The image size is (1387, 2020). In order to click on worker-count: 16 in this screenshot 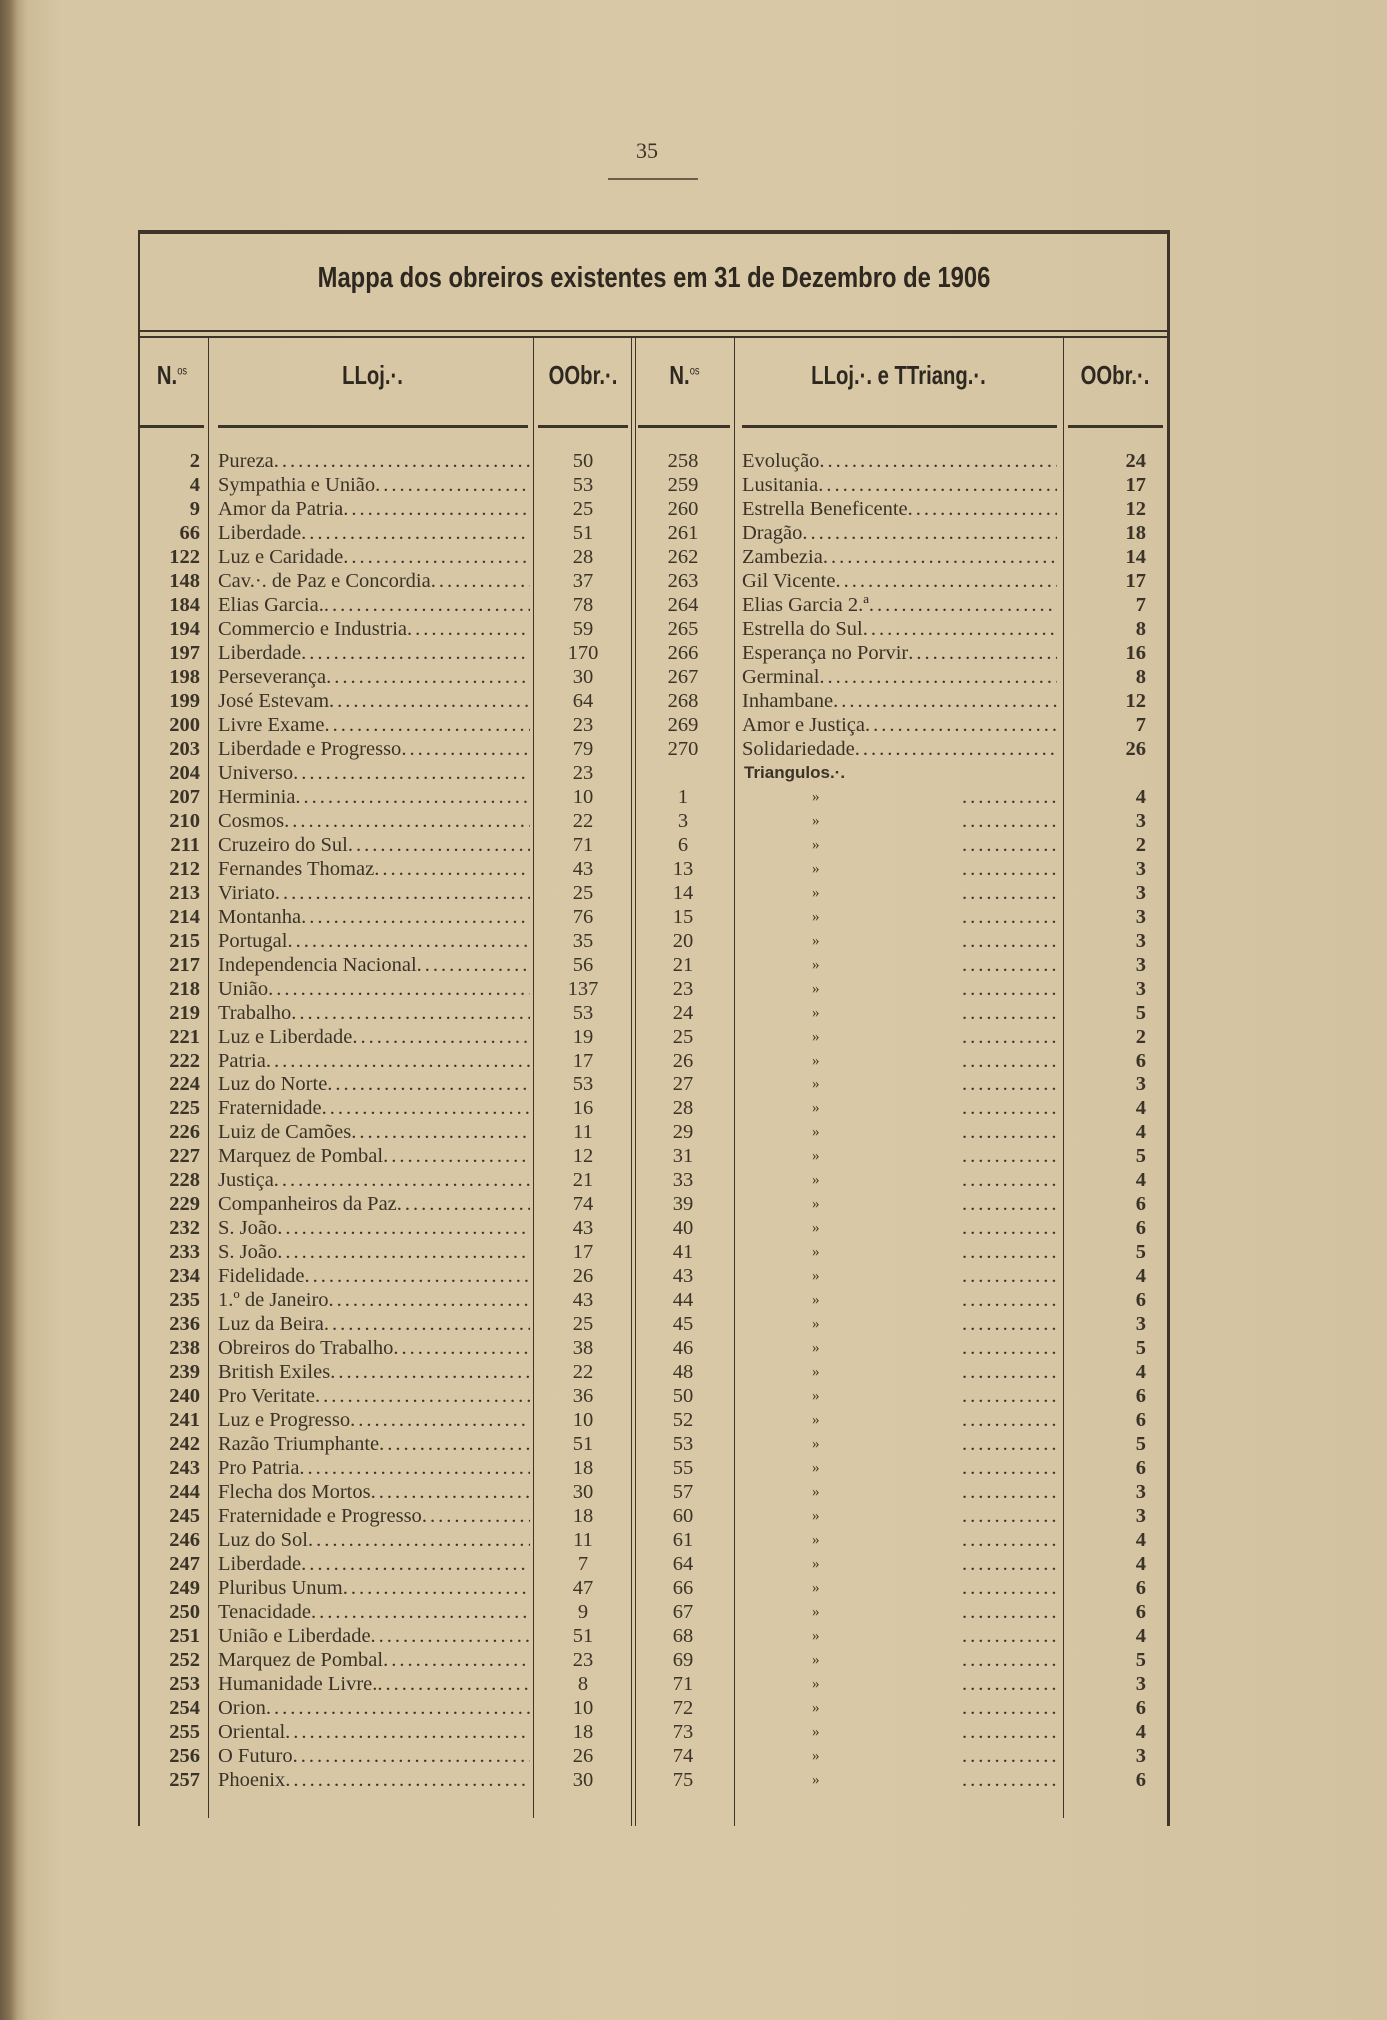, I will do `click(1136, 652)`.